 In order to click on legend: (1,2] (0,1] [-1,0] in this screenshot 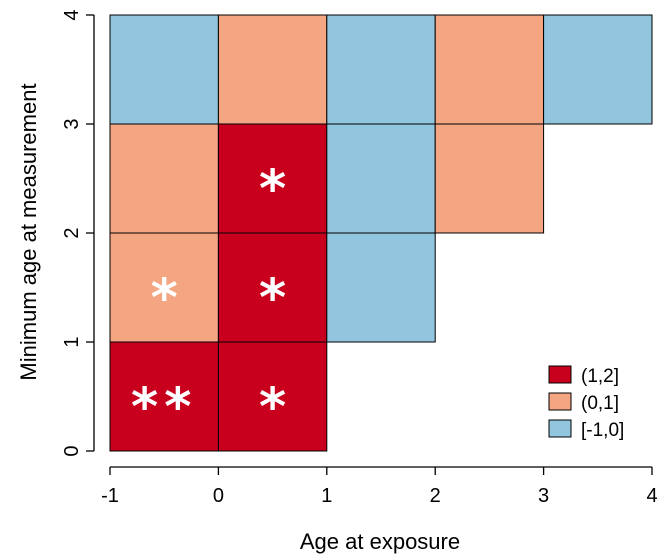, I will do `click(586, 403)`.